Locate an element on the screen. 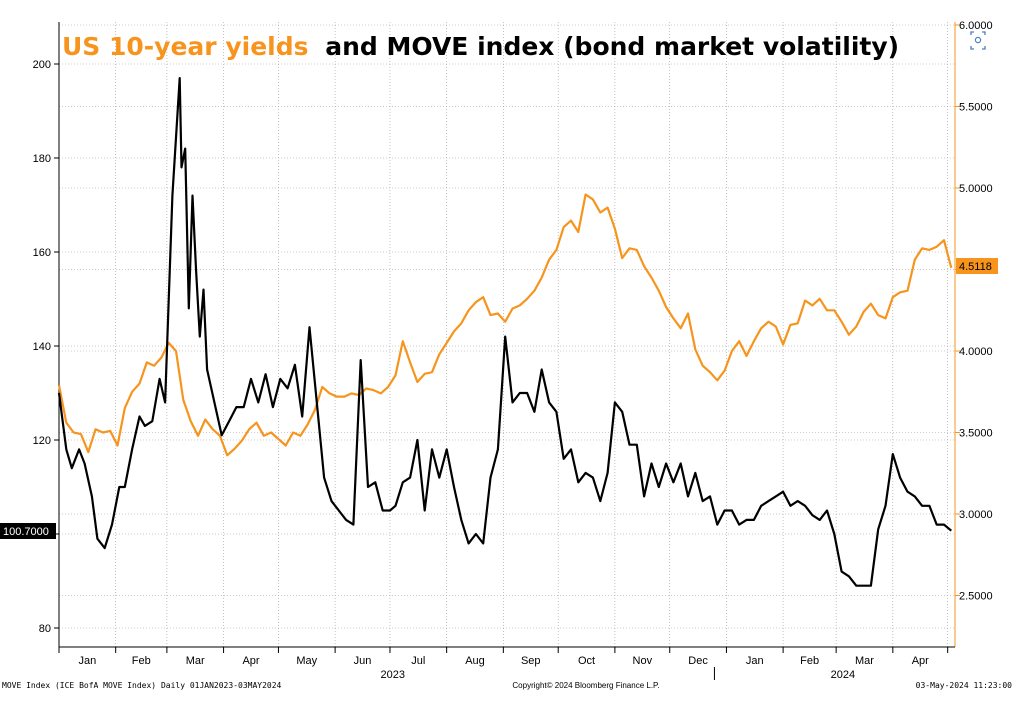  x-month-label: Jun is located at coordinates (363, 661).